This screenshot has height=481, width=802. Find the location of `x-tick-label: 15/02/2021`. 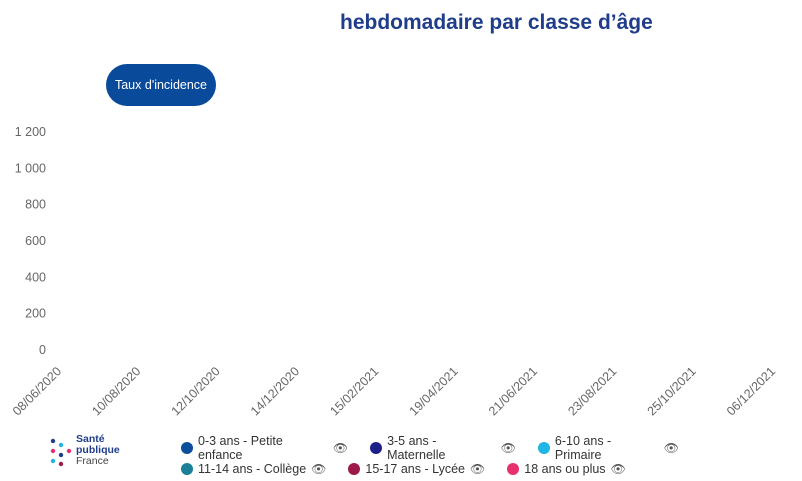

x-tick-label: 15/02/2021 is located at coordinates (354, 391).